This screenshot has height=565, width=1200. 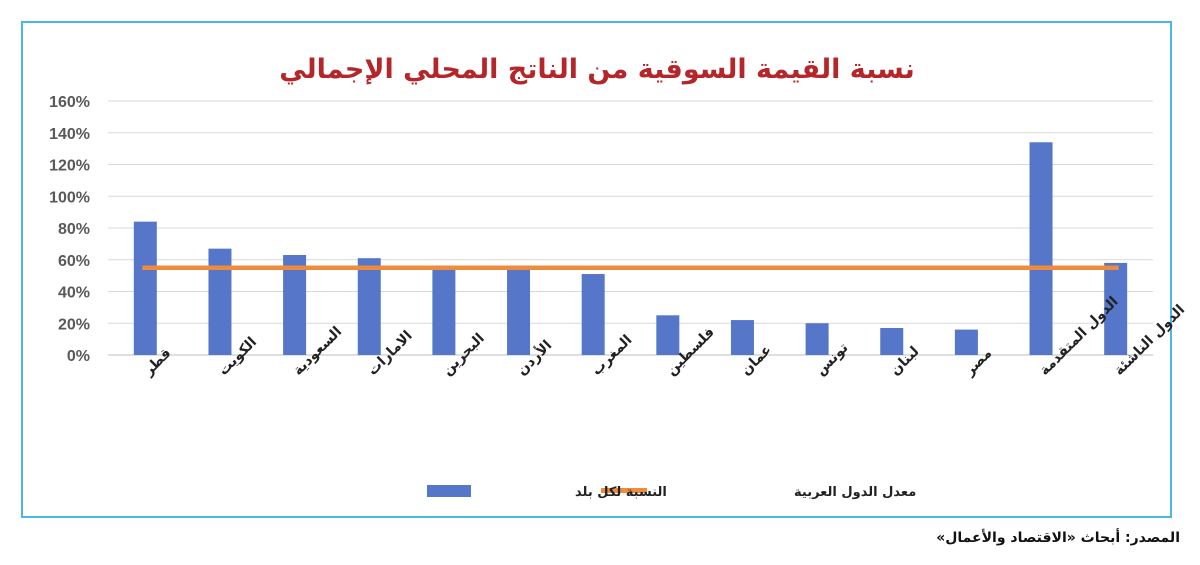 What do you see at coordinates (1058, 538) in the screenshot?
I see `source-note: المصدر: أبحاث «الاقتصاد والأعمال»` at bounding box center [1058, 538].